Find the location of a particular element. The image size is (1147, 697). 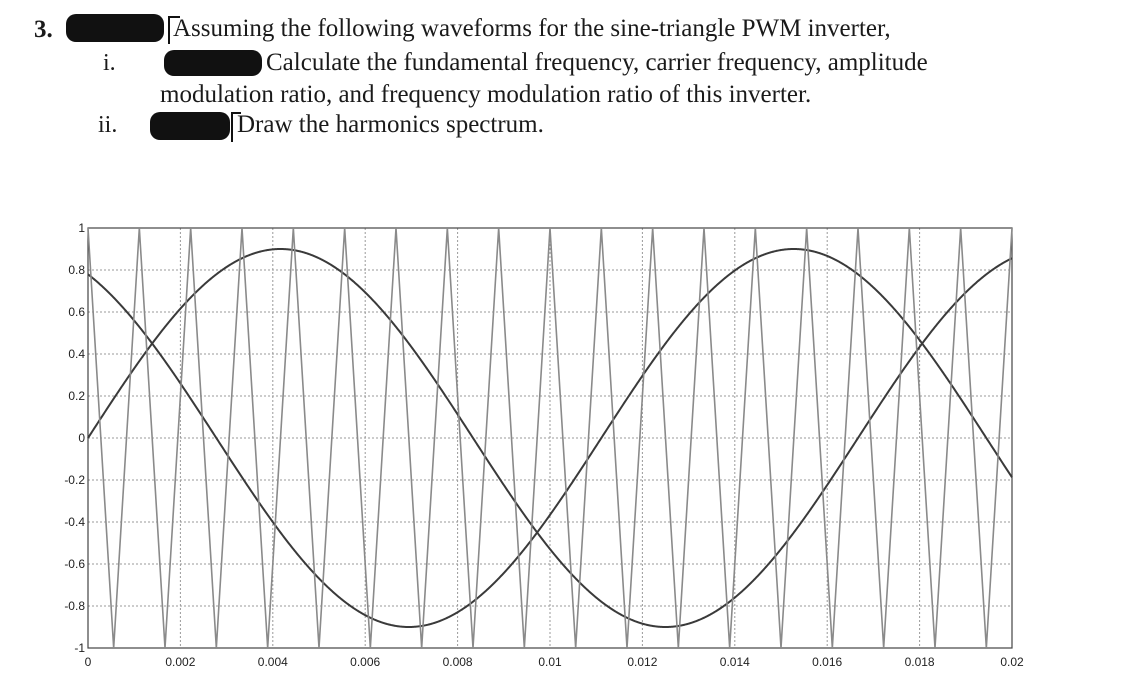

y-tick-label: -0.4 is located at coordinates (74, 522).